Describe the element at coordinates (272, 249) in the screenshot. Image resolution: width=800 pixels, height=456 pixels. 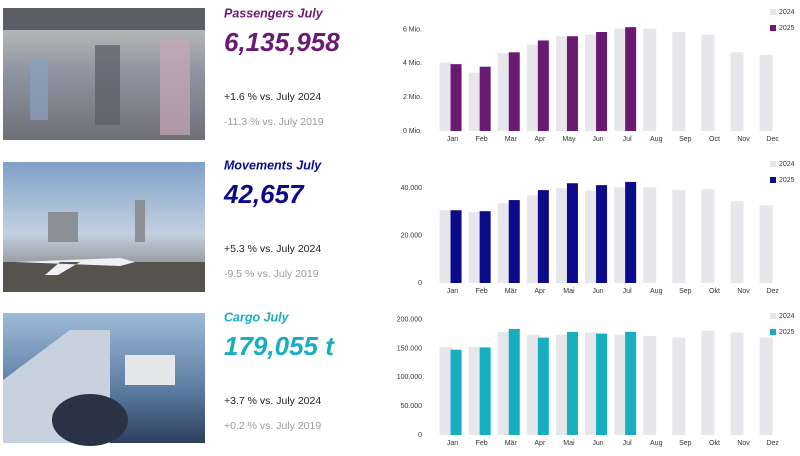
I see `change-prev-year: +5.3 % vs. July 2024` at that location.